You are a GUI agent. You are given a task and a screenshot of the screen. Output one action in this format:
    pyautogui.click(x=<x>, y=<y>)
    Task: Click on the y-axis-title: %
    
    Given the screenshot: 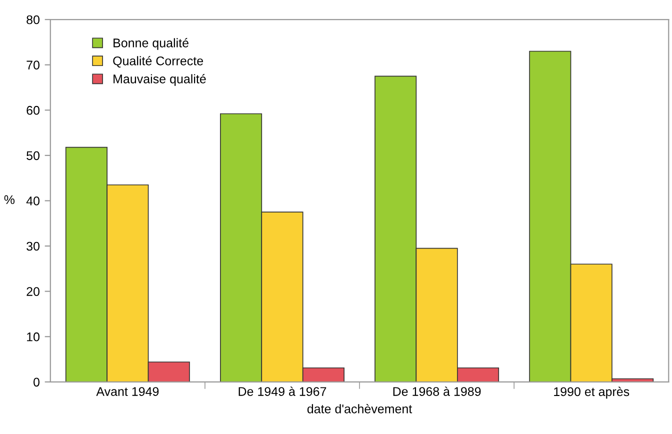 What is the action you would take?
    pyautogui.click(x=9, y=199)
    